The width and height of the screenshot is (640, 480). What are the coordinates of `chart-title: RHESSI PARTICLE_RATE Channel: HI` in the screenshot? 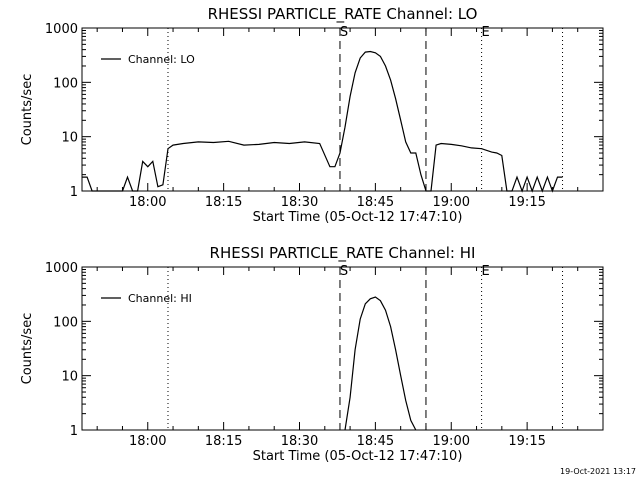 It's located at (343, 253).